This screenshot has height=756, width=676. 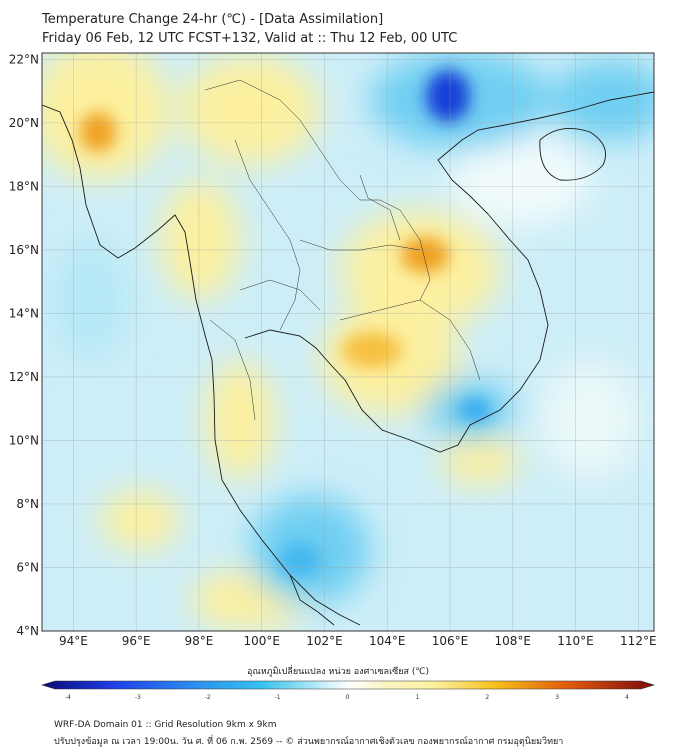 I want to click on lon-tick-label: 102°E, so click(x=324, y=641).